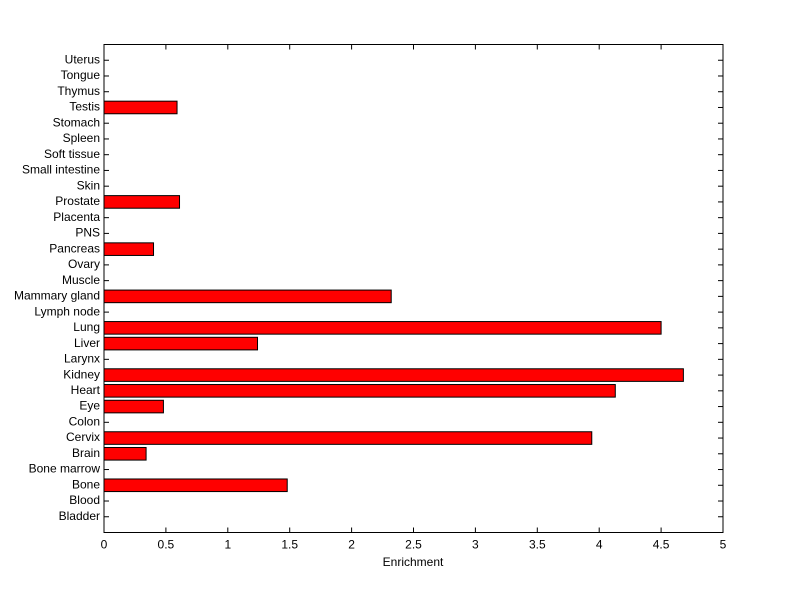  What do you see at coordinates (84, 107) in the screenshot?
I see `y-tick-label: Testis` at bounding box center [84, 107].